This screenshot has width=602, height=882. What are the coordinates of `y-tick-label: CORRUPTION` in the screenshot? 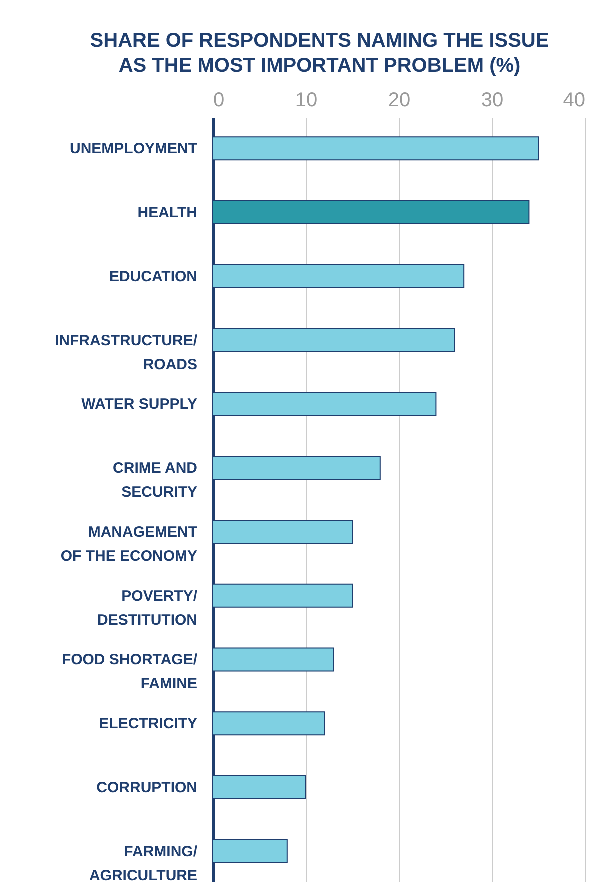 It's located at (147, 787).